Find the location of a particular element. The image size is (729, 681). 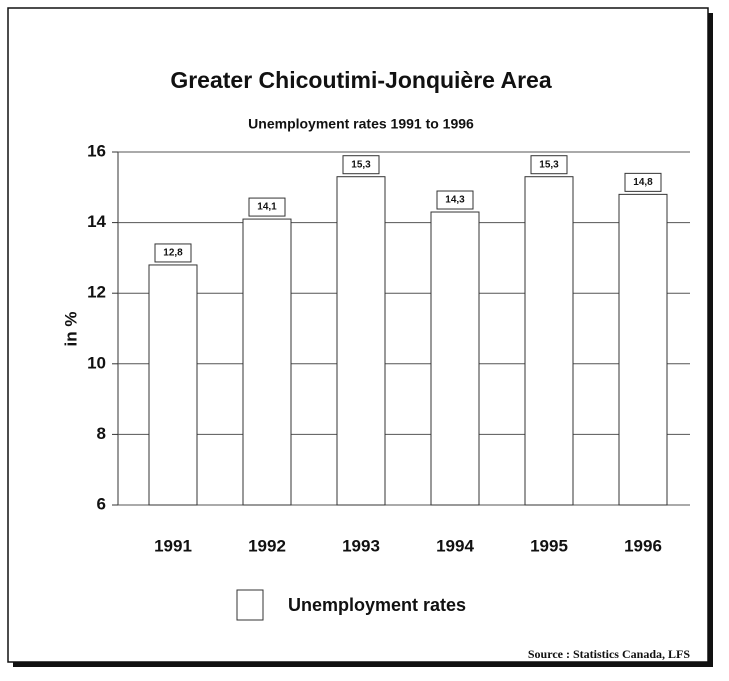

chart-title: Greater Chicoutimi-Jonquière Area is located at coordinates (361, 80).